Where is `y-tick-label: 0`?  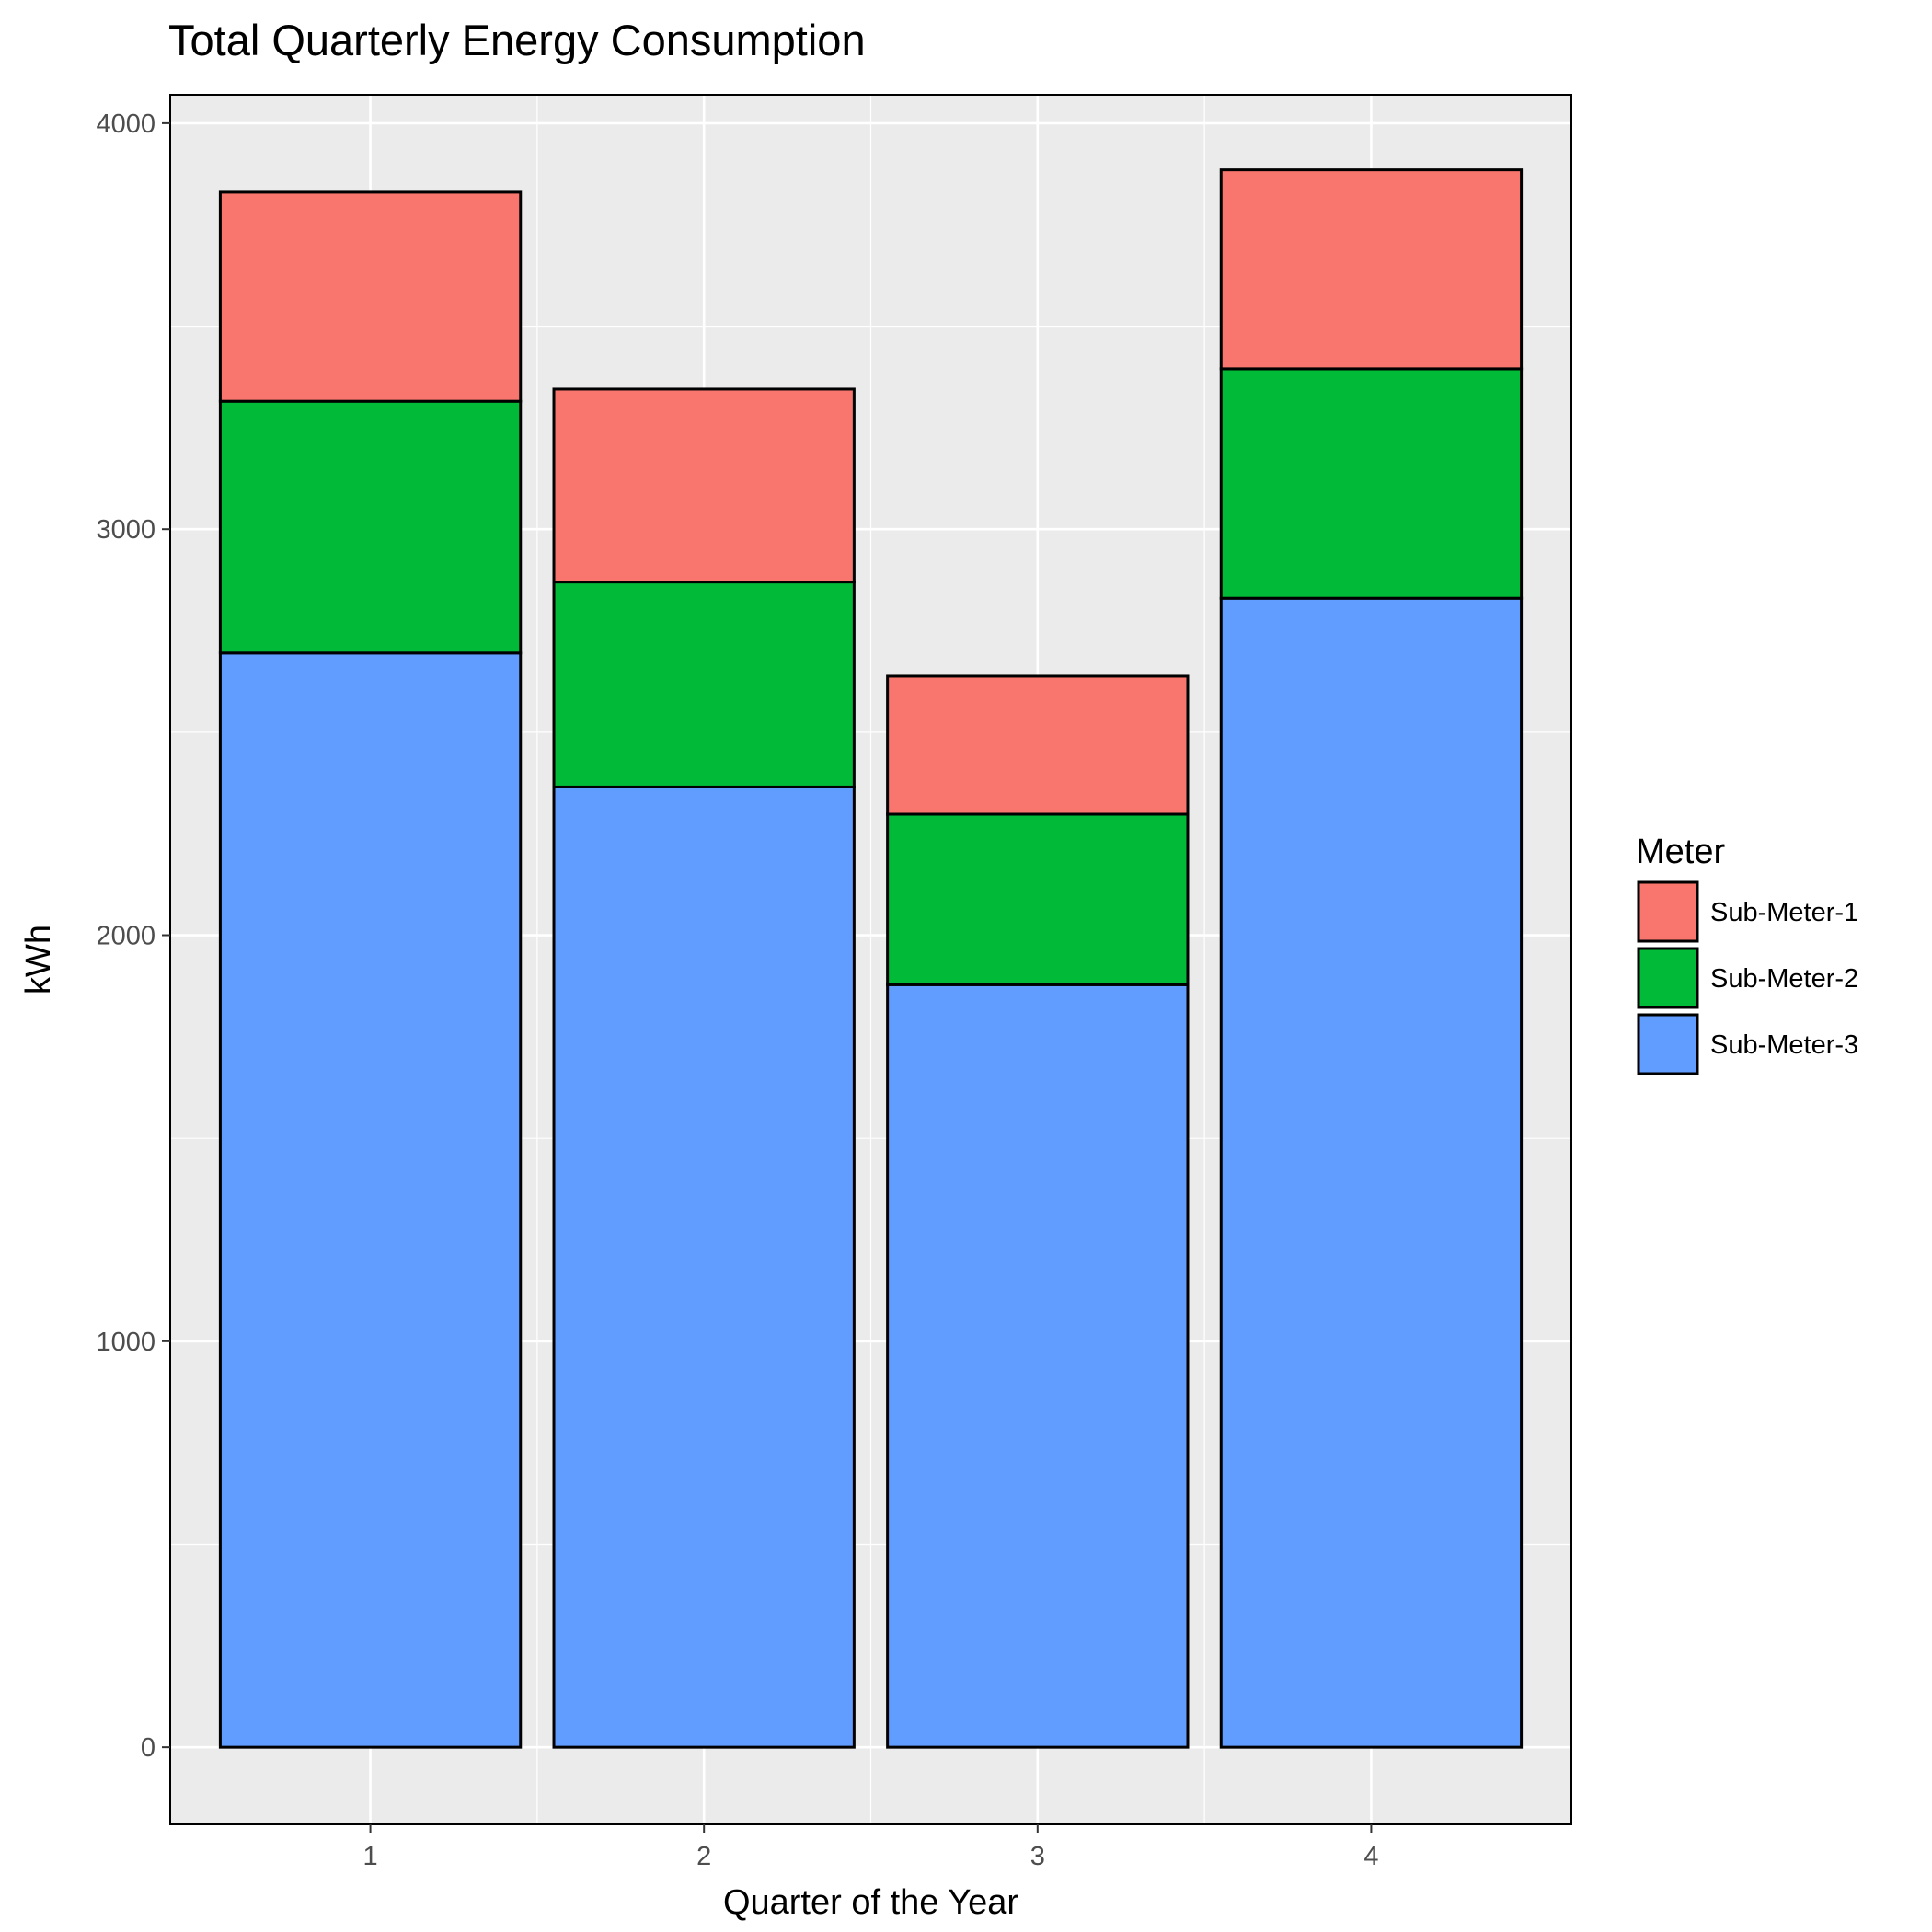
y-tick-label: 0 is located at coordinates (148, 1748).